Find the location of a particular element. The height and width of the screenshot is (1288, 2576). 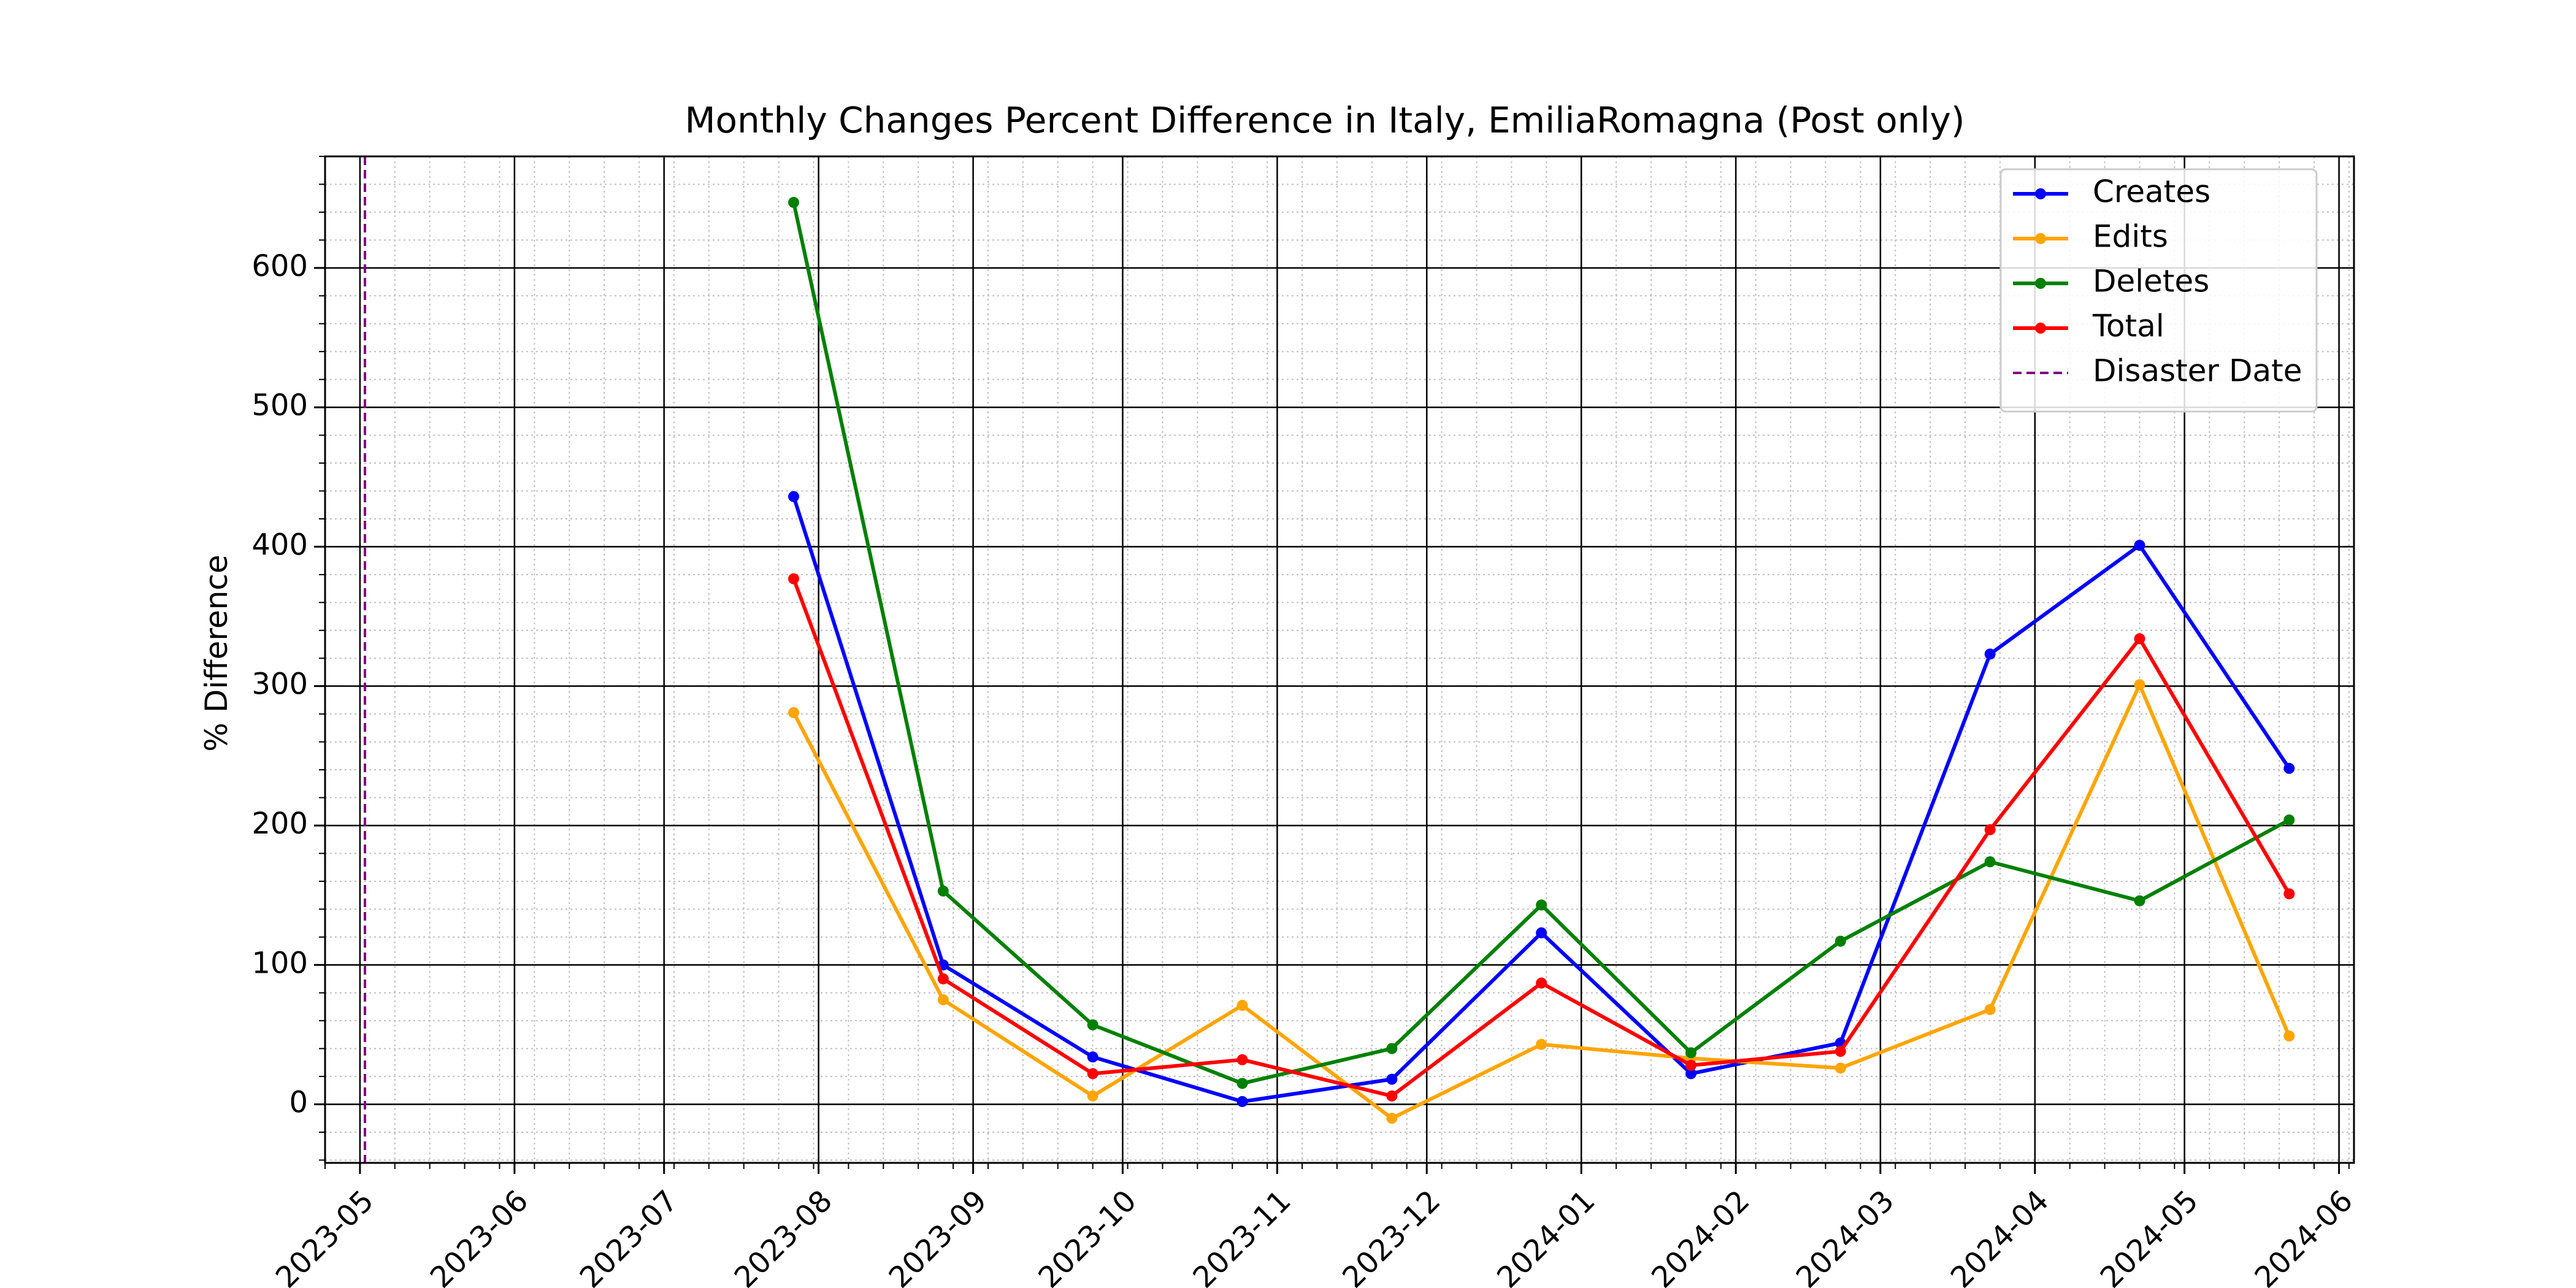

legend-item-edits: Edits is located at coordinates (2090, 237).